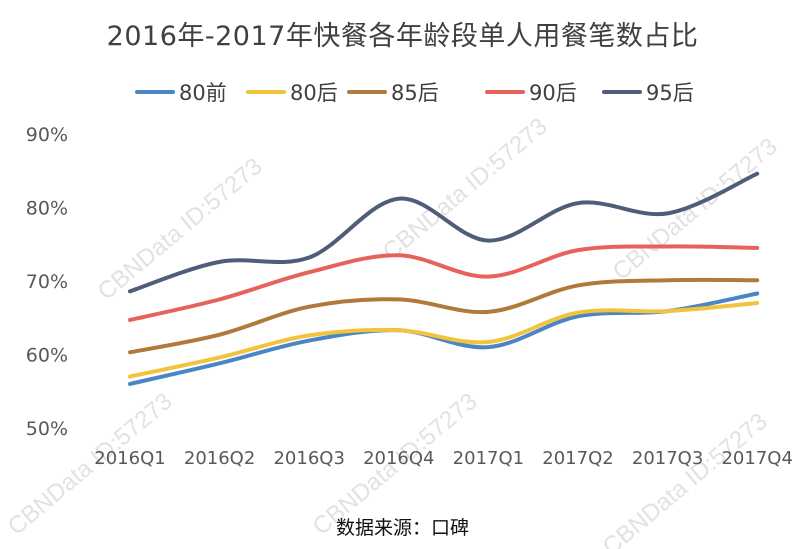 Image resolution: width=805 pixels, height=549 pixels. What do you see at coordinates (398, 458) in the screenshot?
I see `x-tick-label: 2016Q4` at bounding box center [398, 458].